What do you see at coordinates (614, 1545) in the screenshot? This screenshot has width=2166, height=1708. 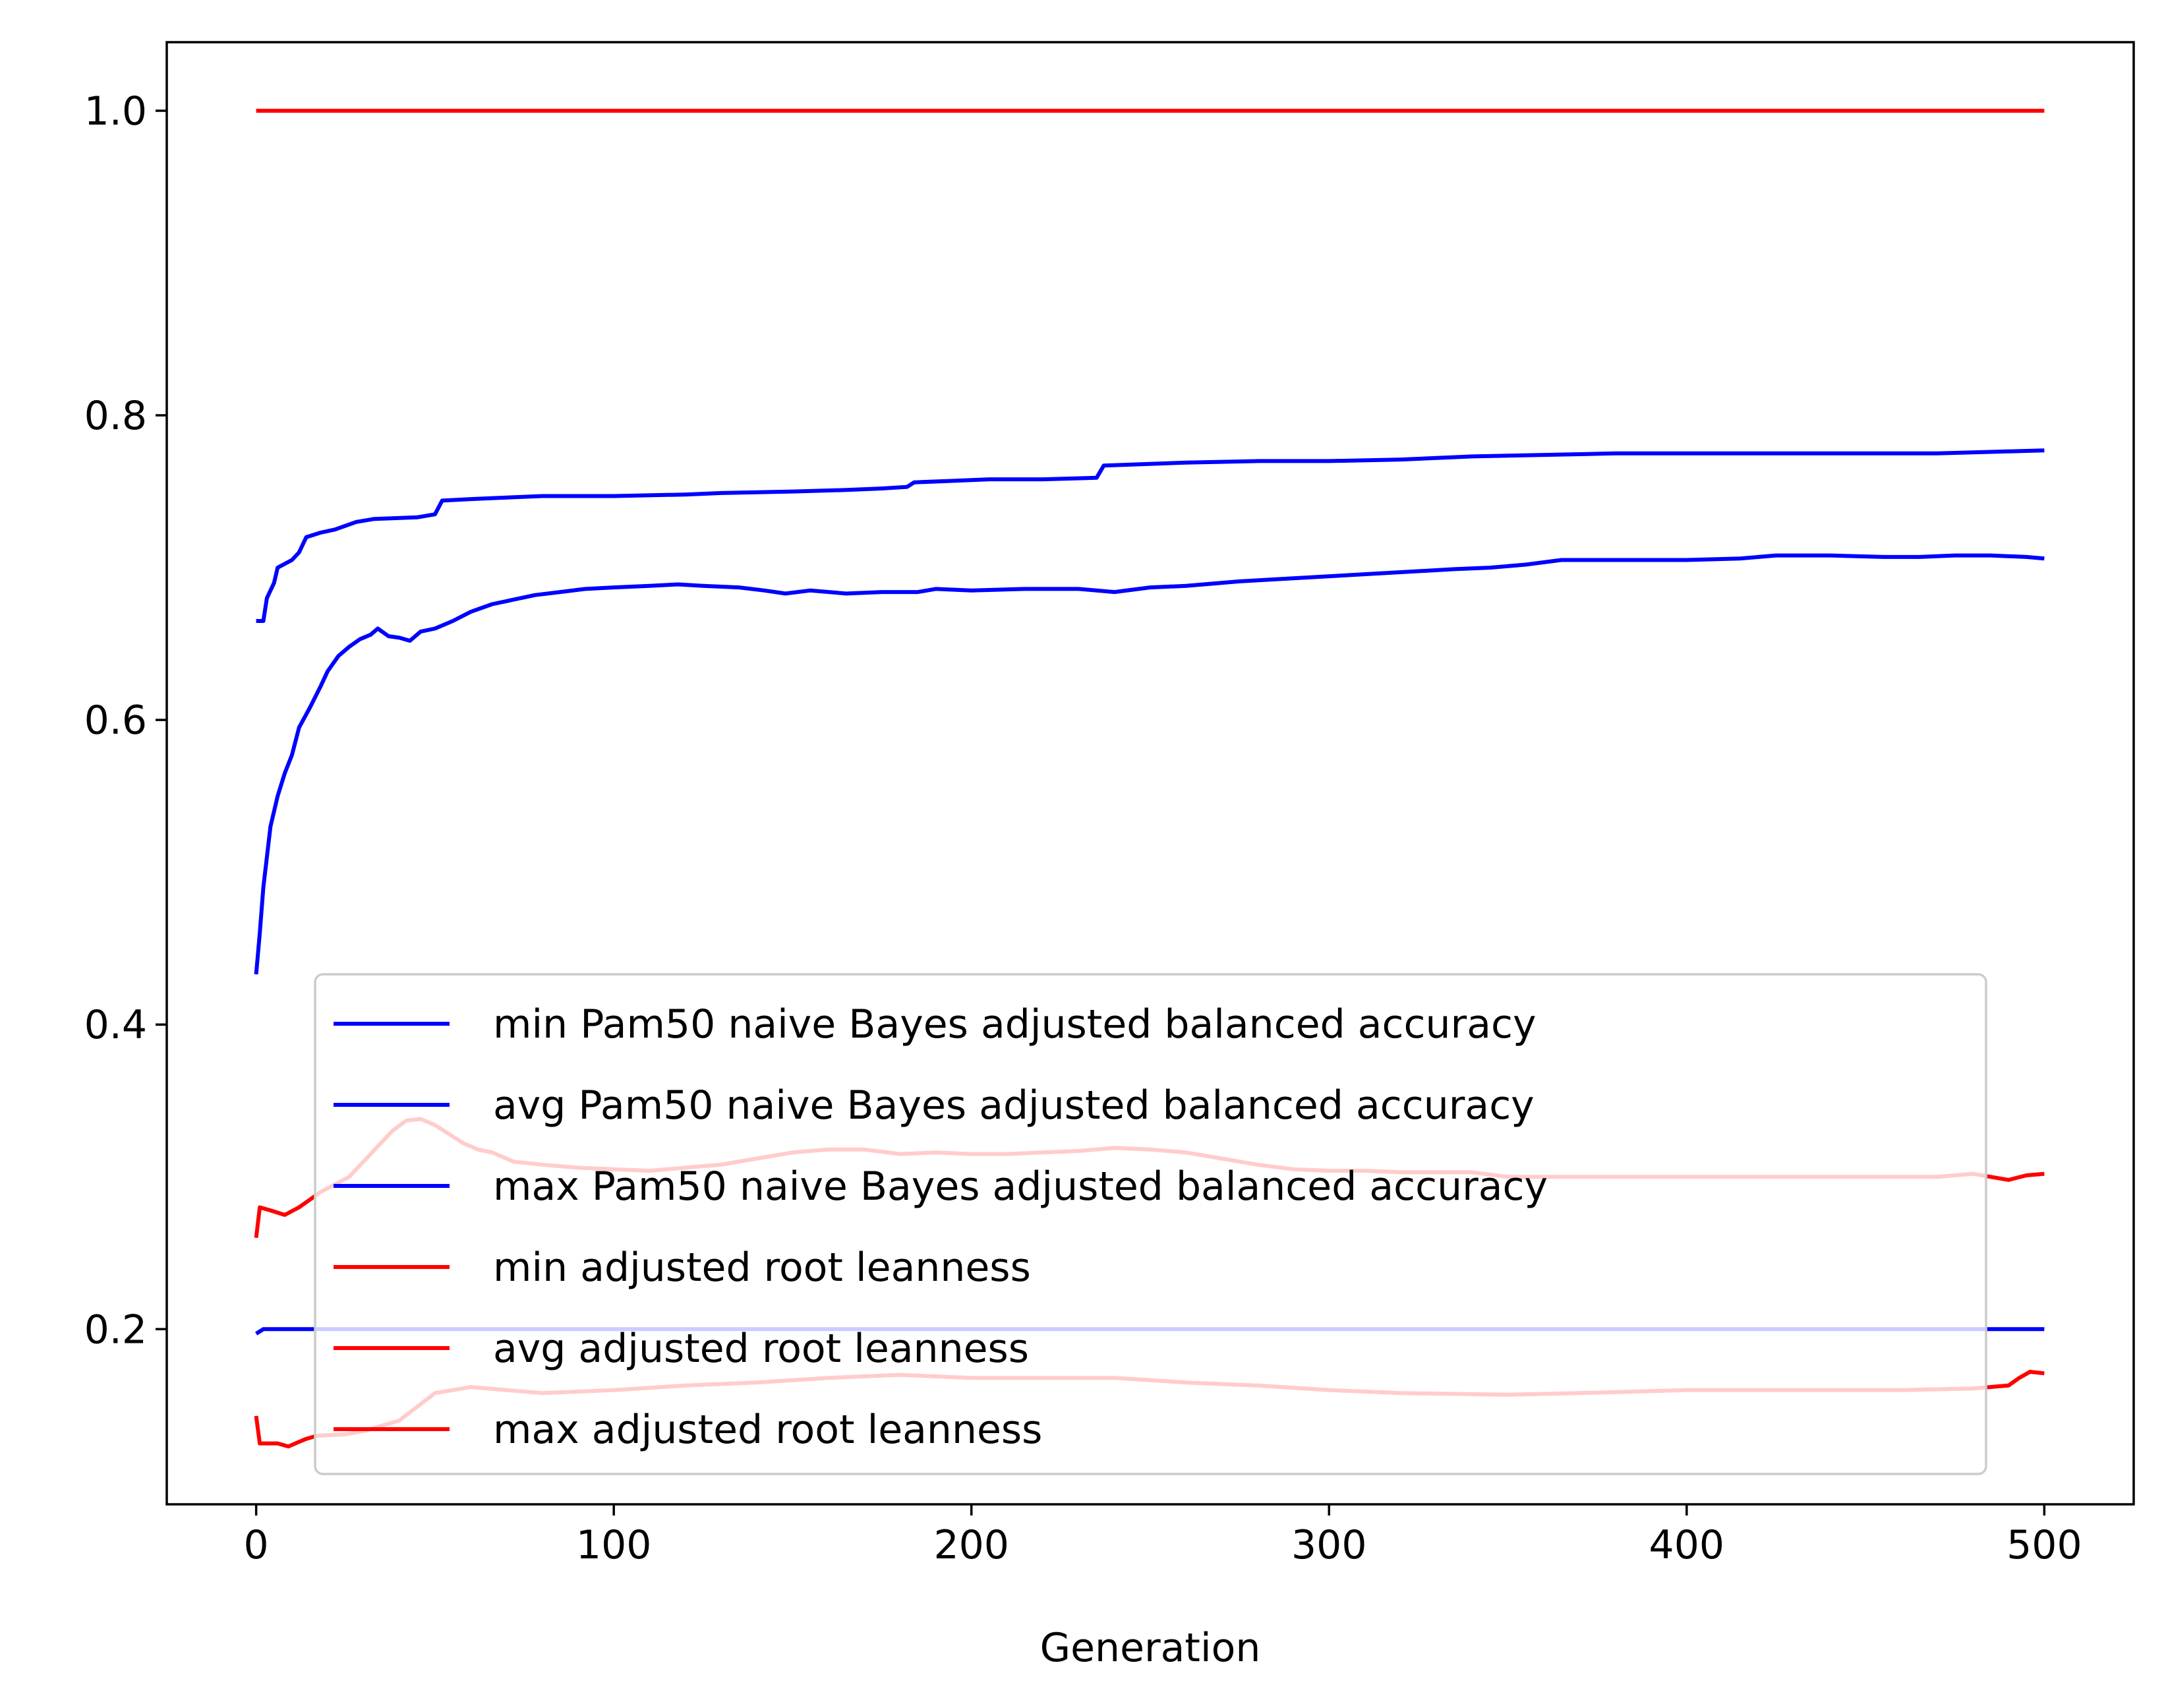 I see `x-tick-label: 100` at bounding box center [614, 1545].